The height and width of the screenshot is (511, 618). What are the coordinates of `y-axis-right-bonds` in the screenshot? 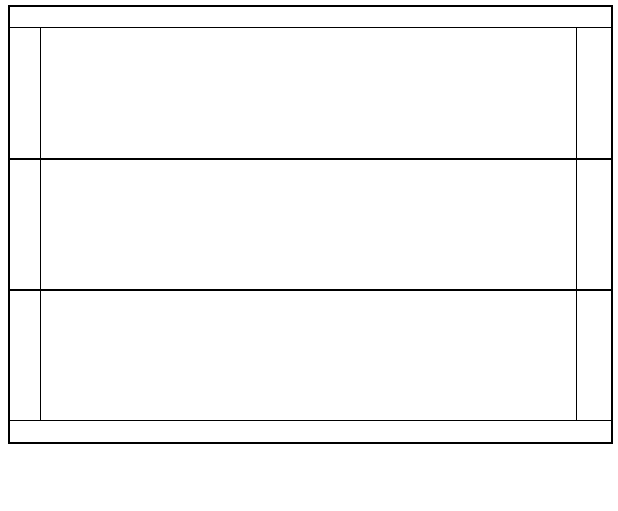 It's located at (594, 224).